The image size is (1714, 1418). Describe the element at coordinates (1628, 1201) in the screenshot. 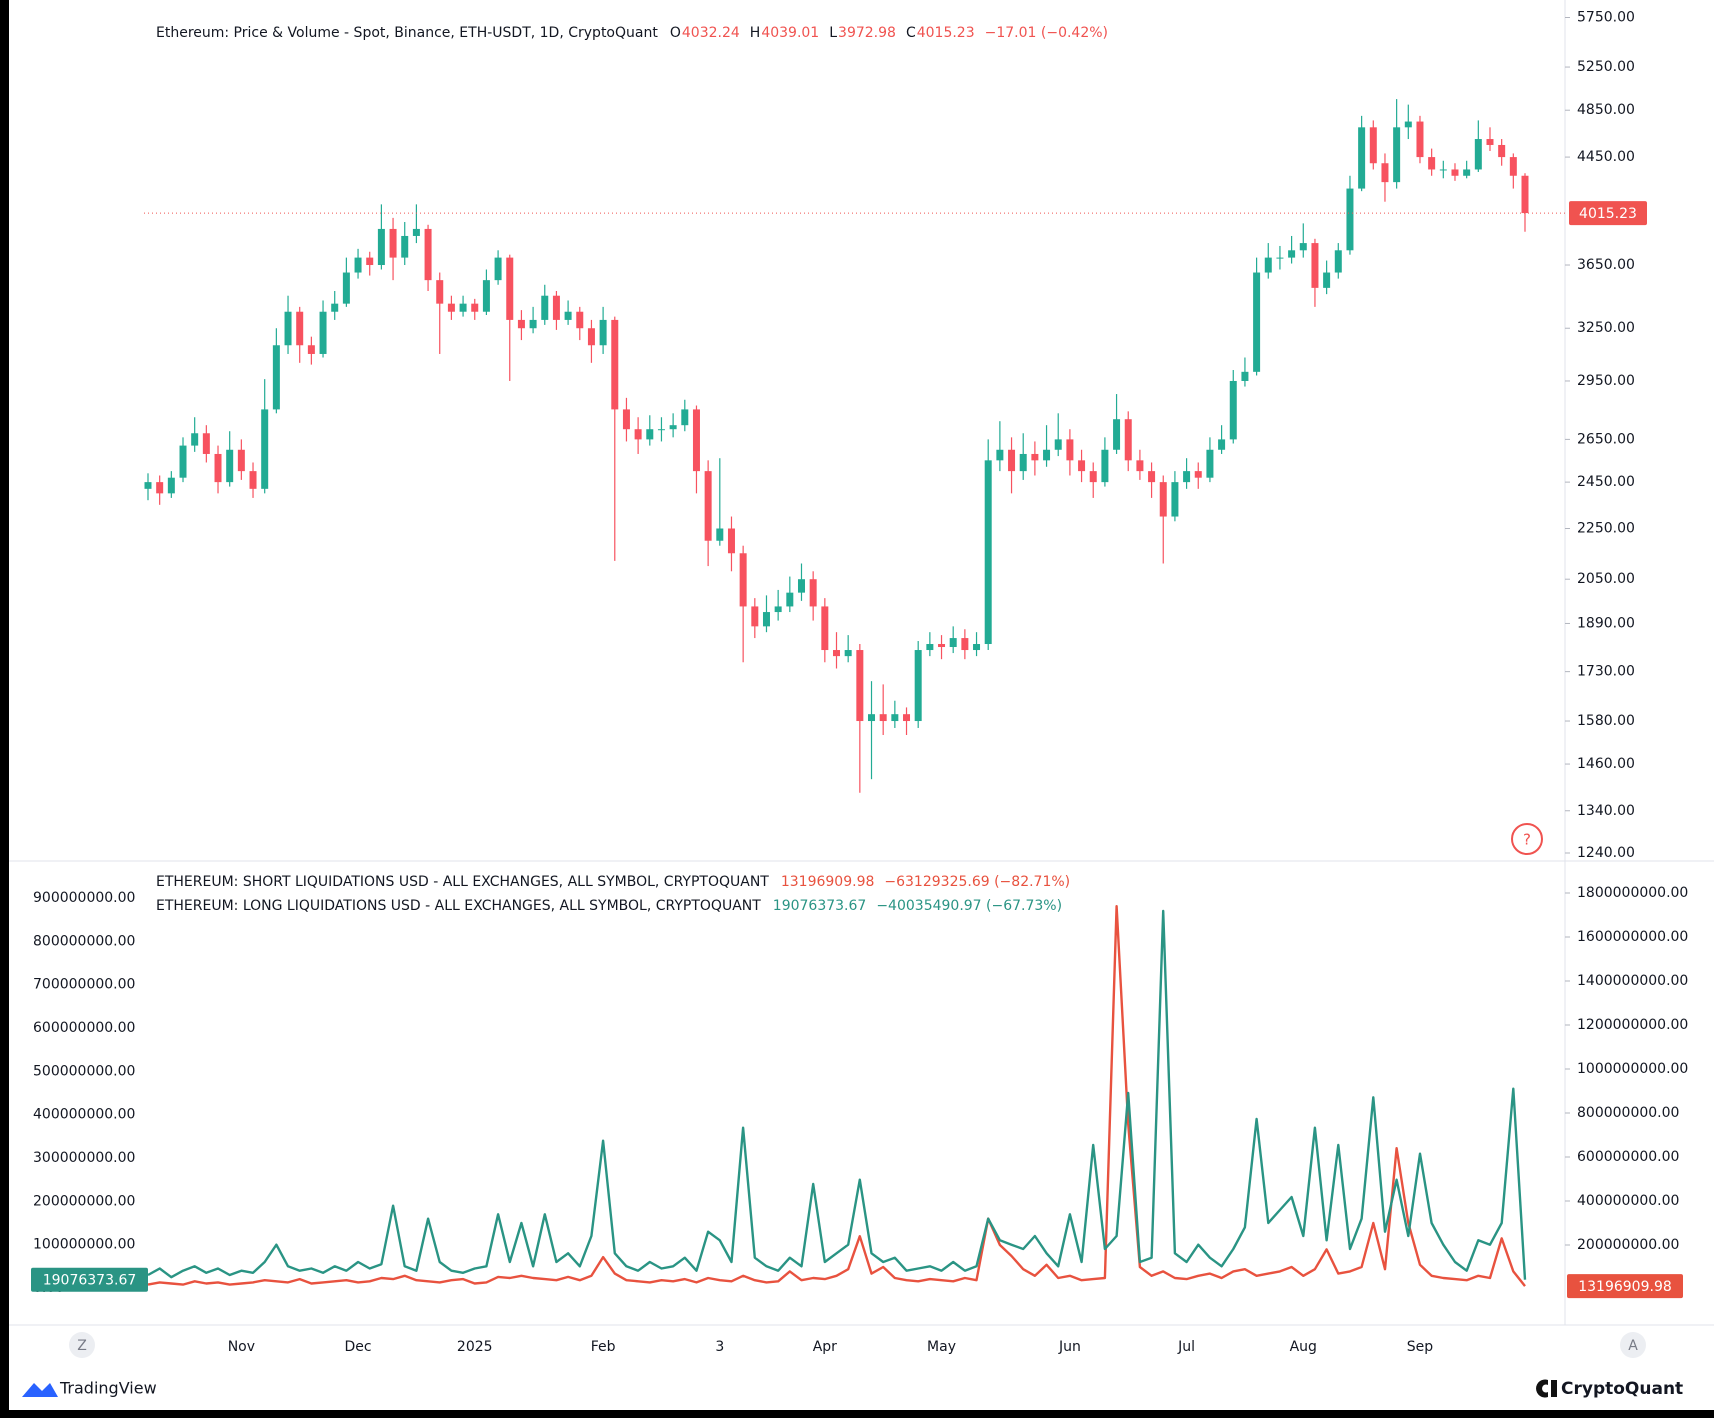

I see `y2-tick-label: 400000000.00` at that location.